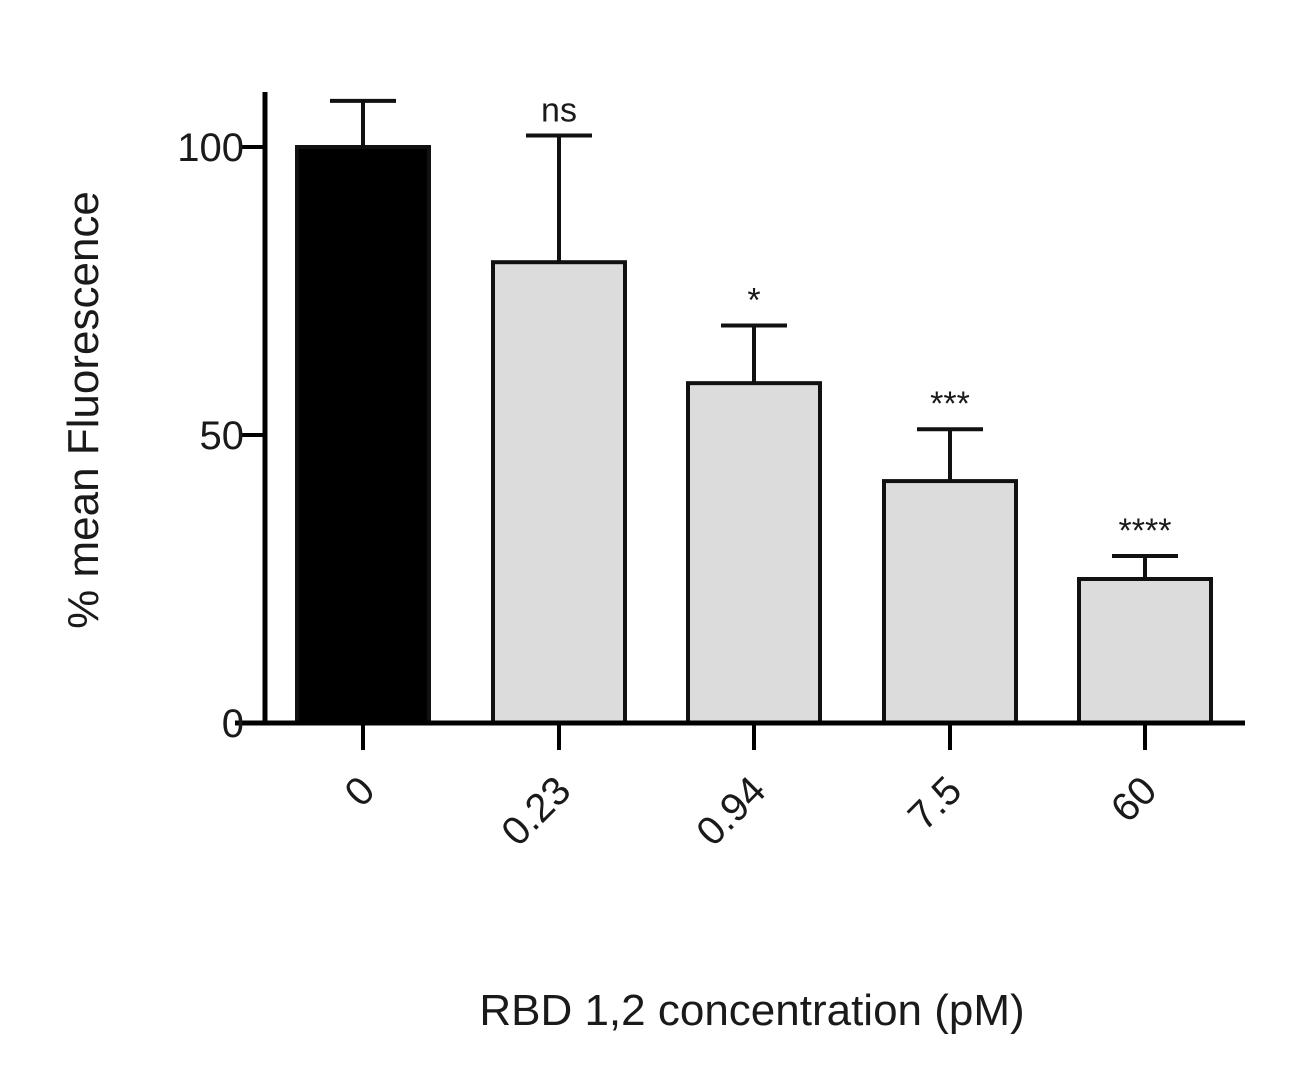 Image resolution: width=1290 pixels, height=1075 pixels. I want to click on x-axis-title: RBD 1,2 concentration (pM), so click(751, 1010).